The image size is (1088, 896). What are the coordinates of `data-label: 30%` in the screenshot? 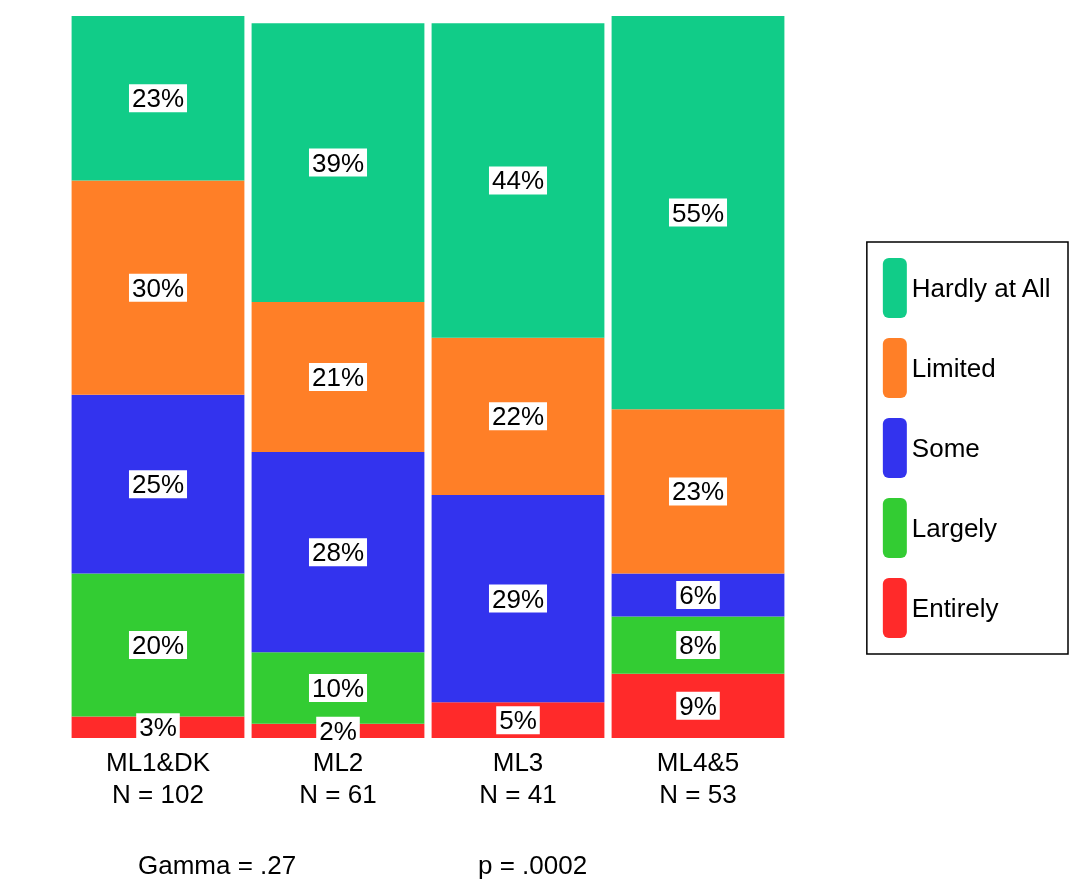 It's located at (158, 287).